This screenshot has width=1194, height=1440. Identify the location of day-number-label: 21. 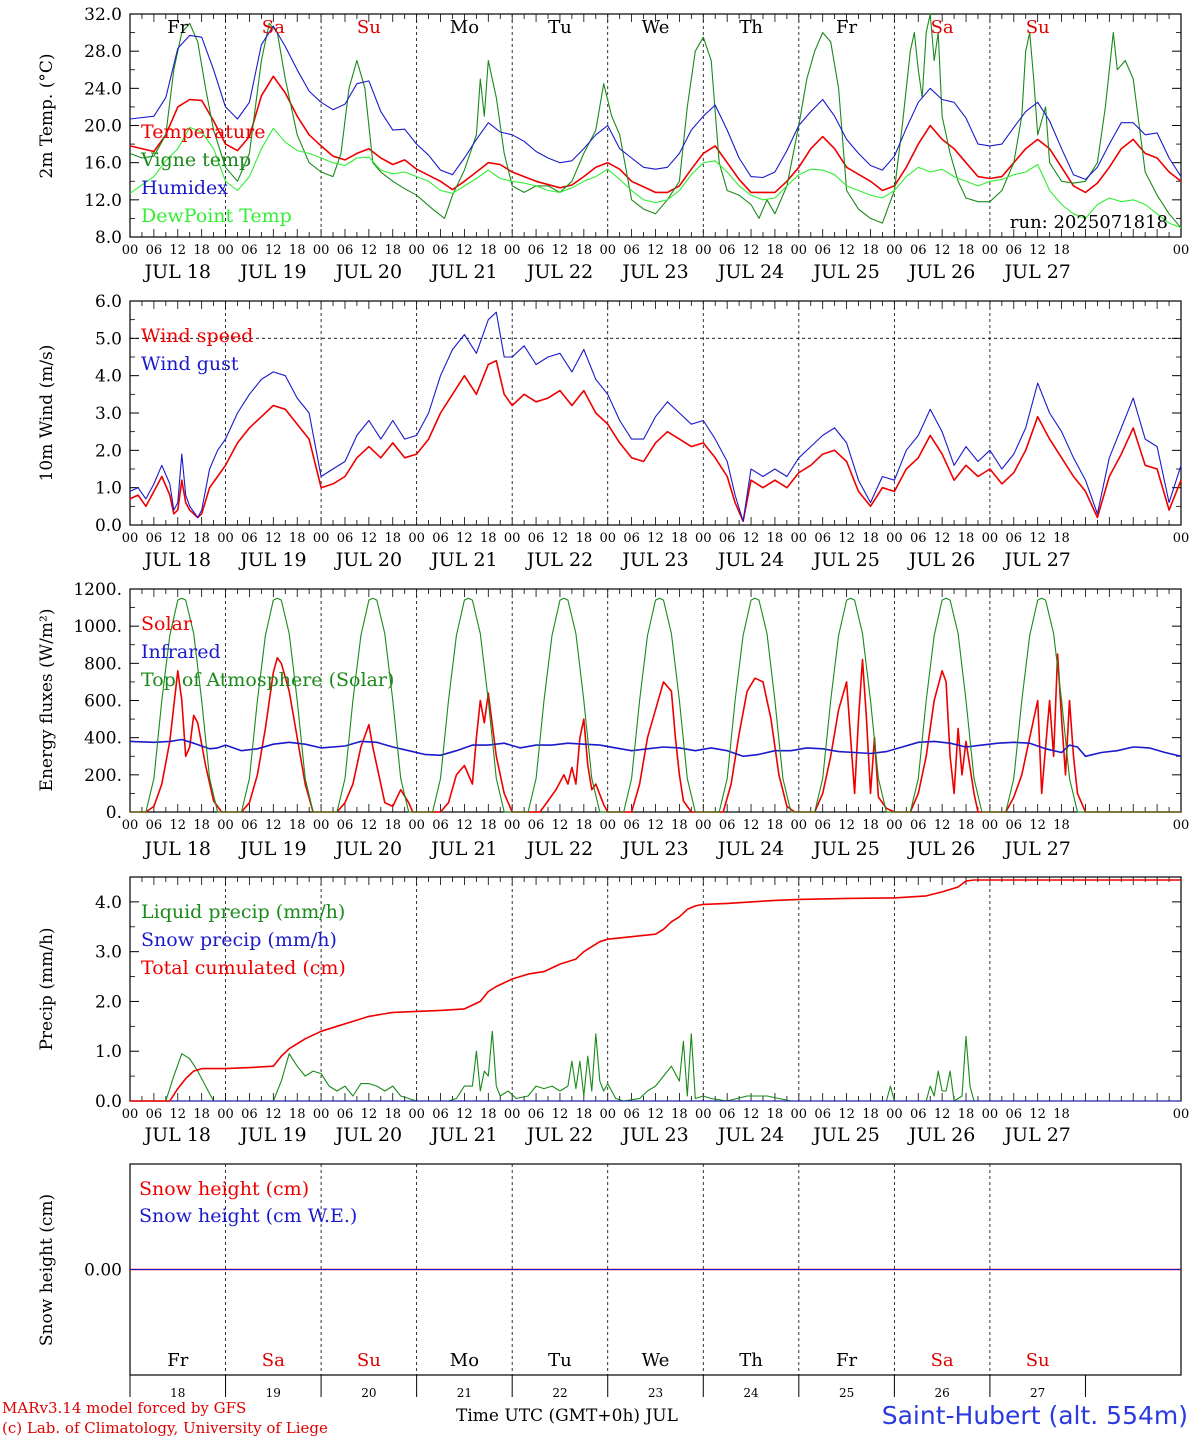
(464, 1393).